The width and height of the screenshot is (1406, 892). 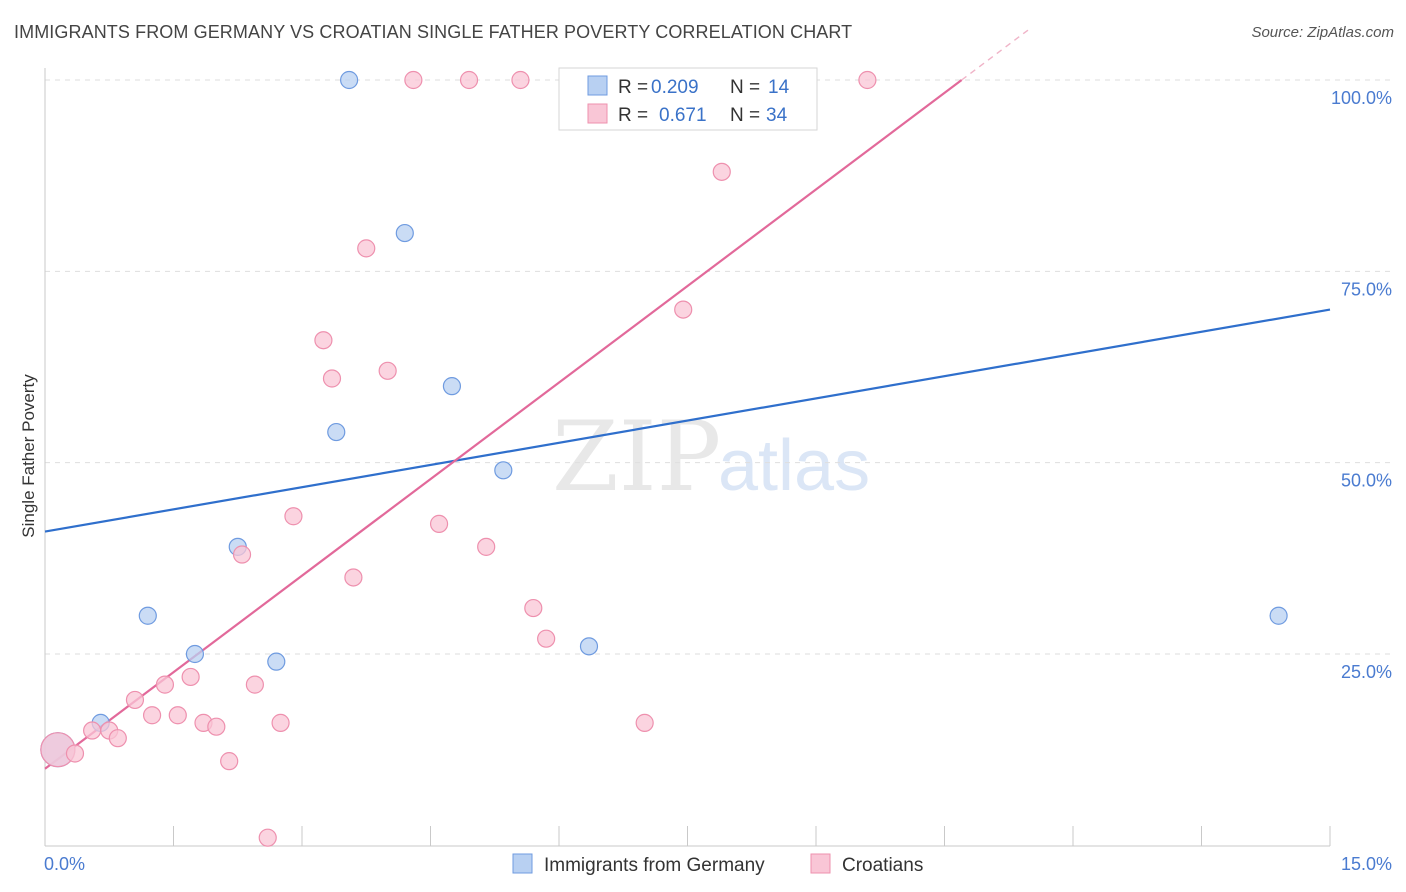 I want to click on series-legend: Immigrants from Germany Croatians, so click(x=717, y=864).